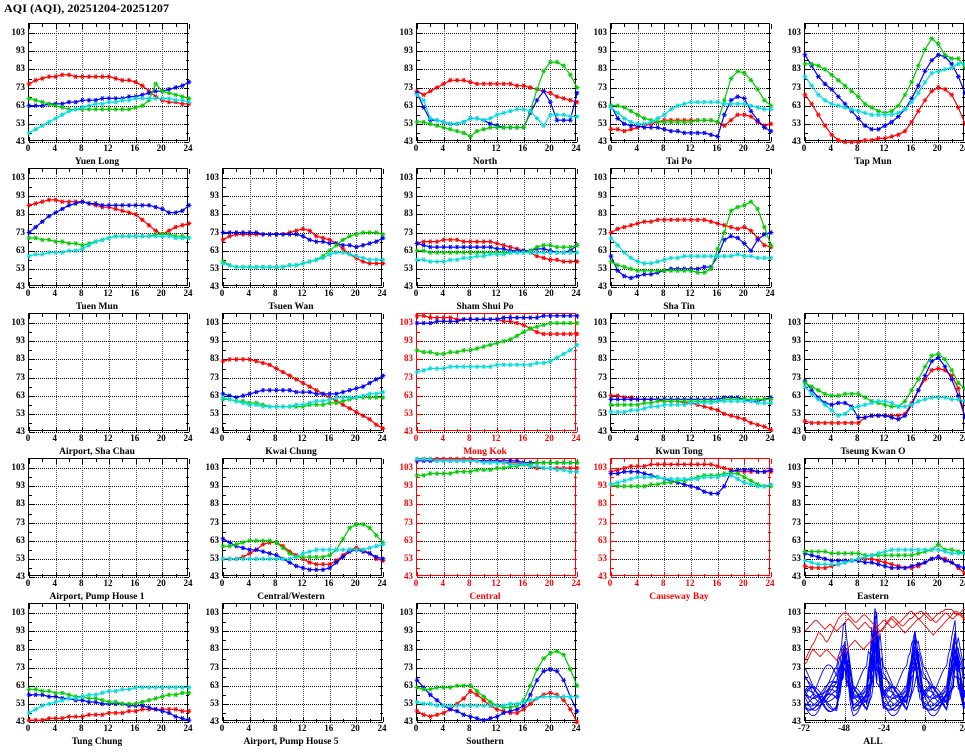 The width and height of the screenshot is (965, 755). Describe the element at coordinates (937, 438) in the screenshot. I see `x-axis-tick-label: 20` at that location.